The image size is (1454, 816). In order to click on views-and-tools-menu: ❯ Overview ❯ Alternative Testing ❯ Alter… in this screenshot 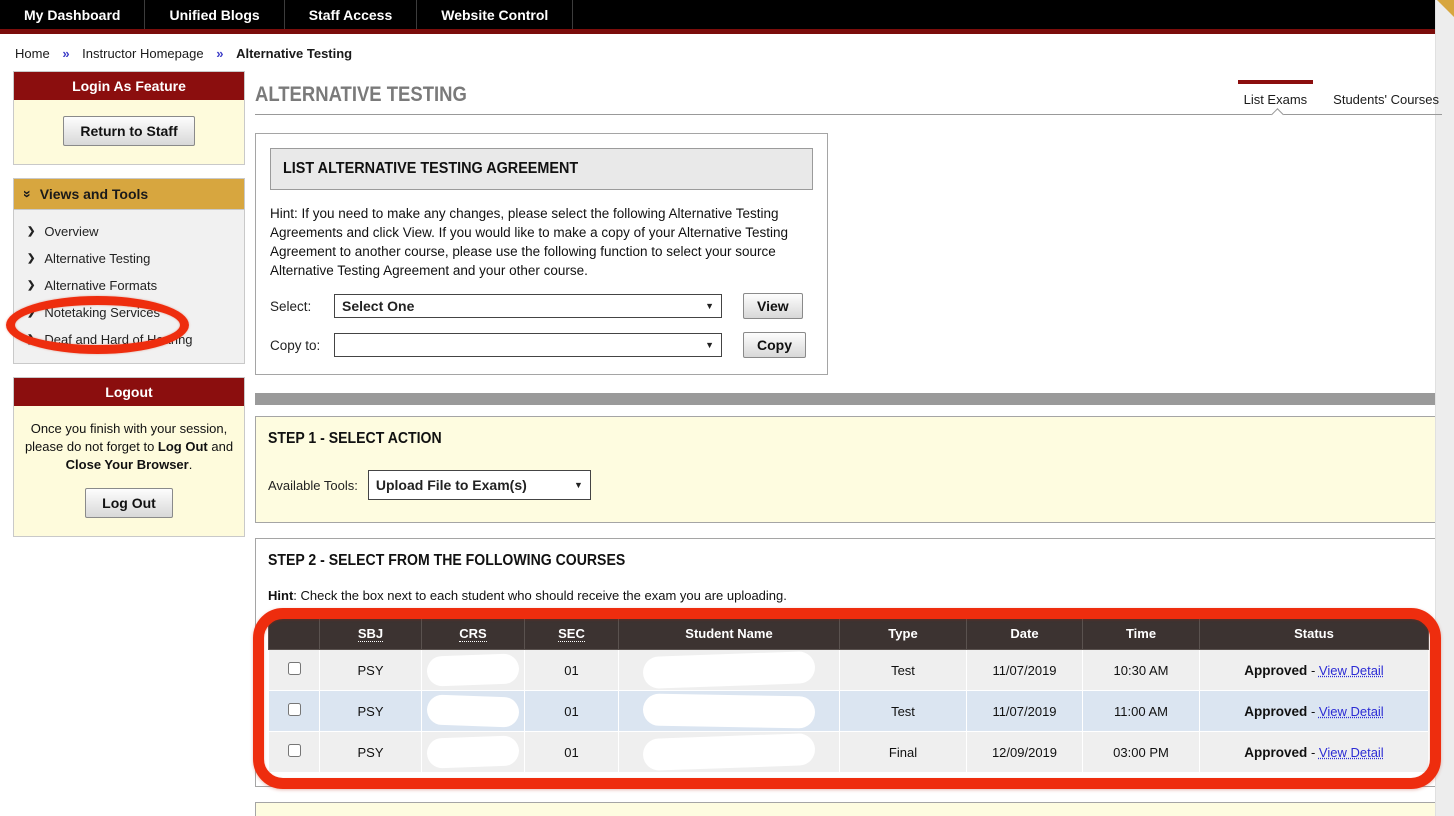, I will do `click(129, 286)`.